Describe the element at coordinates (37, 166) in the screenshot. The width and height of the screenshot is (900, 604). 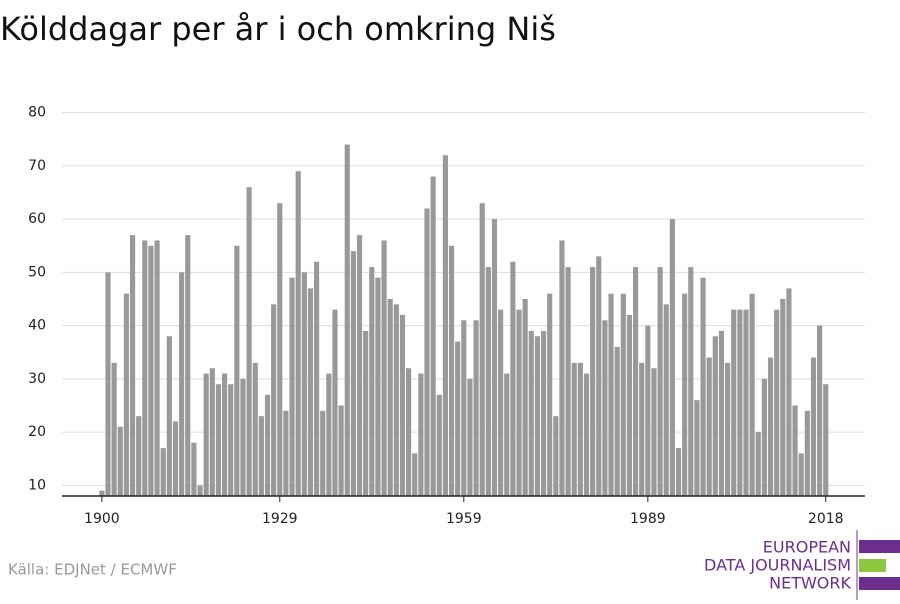
I see `y-tick-label: 70` at that location.